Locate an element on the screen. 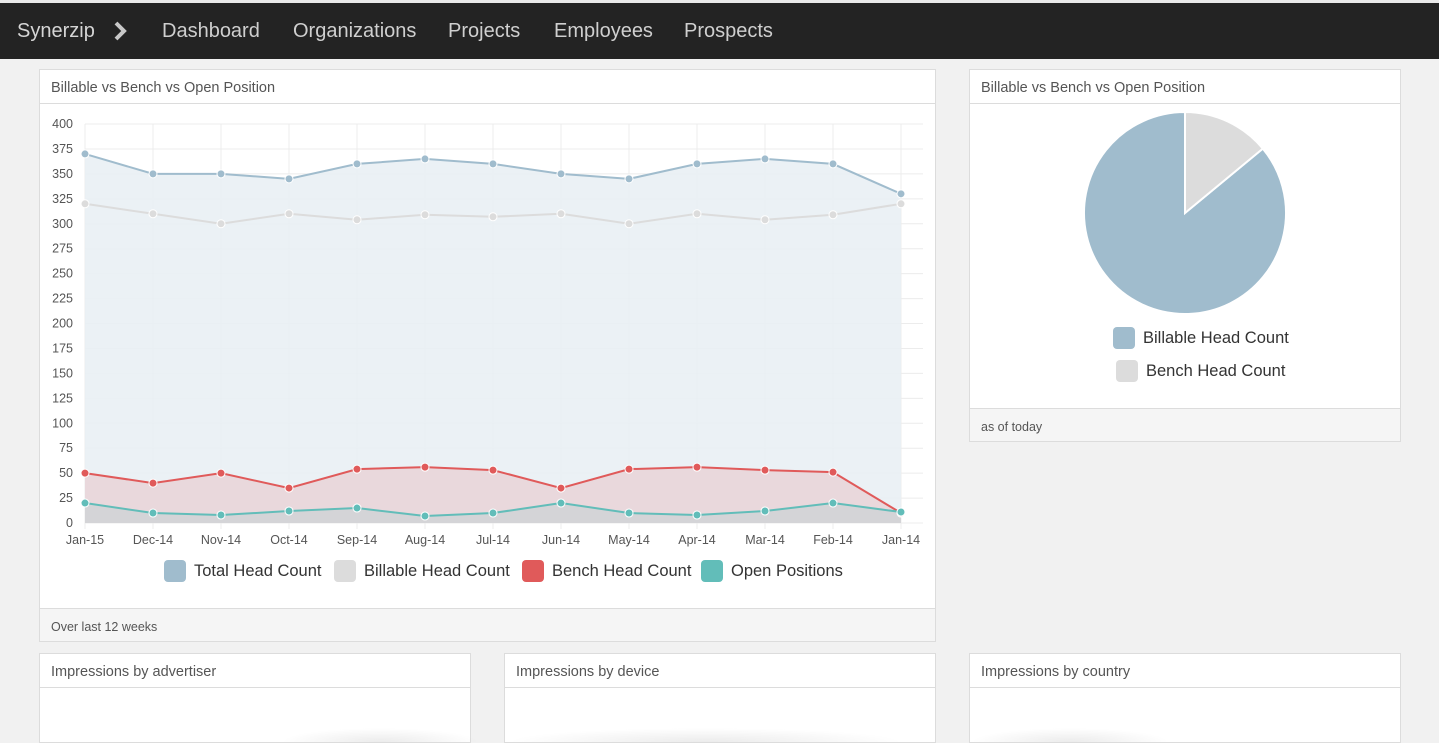 The width and height of the screenshot is (1439, 743). pie-legend-label-billable: Billable Head Count is located at coordinates (1216, 337).